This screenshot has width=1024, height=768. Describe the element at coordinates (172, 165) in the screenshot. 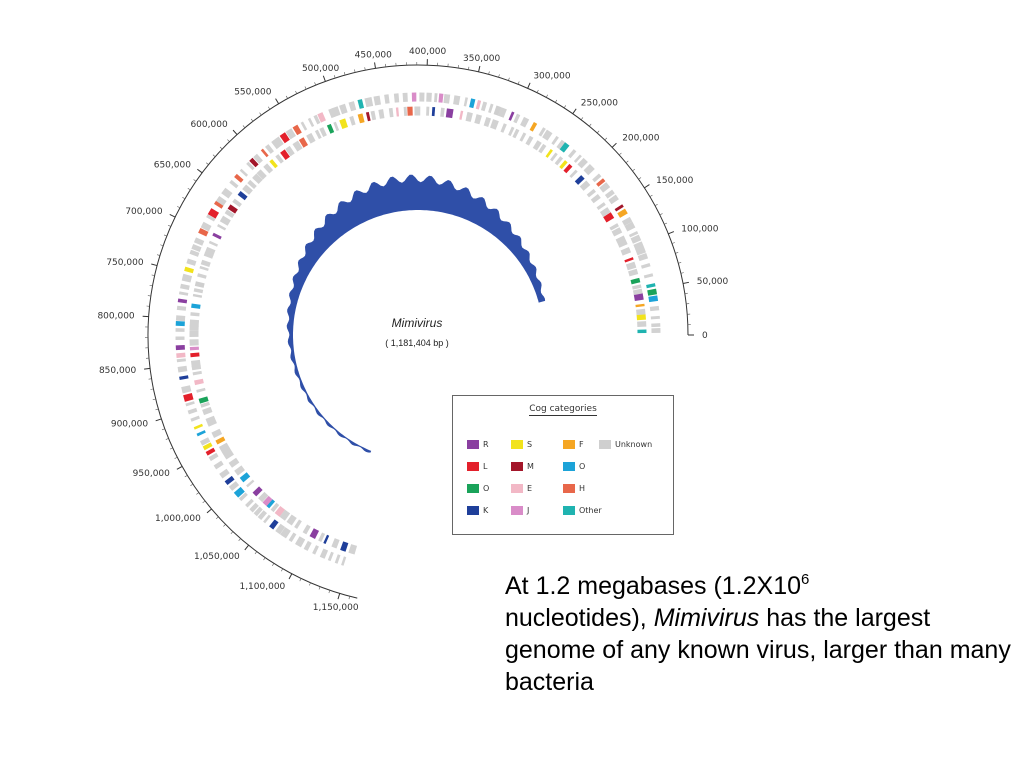

I see `scale-label: 650,000` at that location.